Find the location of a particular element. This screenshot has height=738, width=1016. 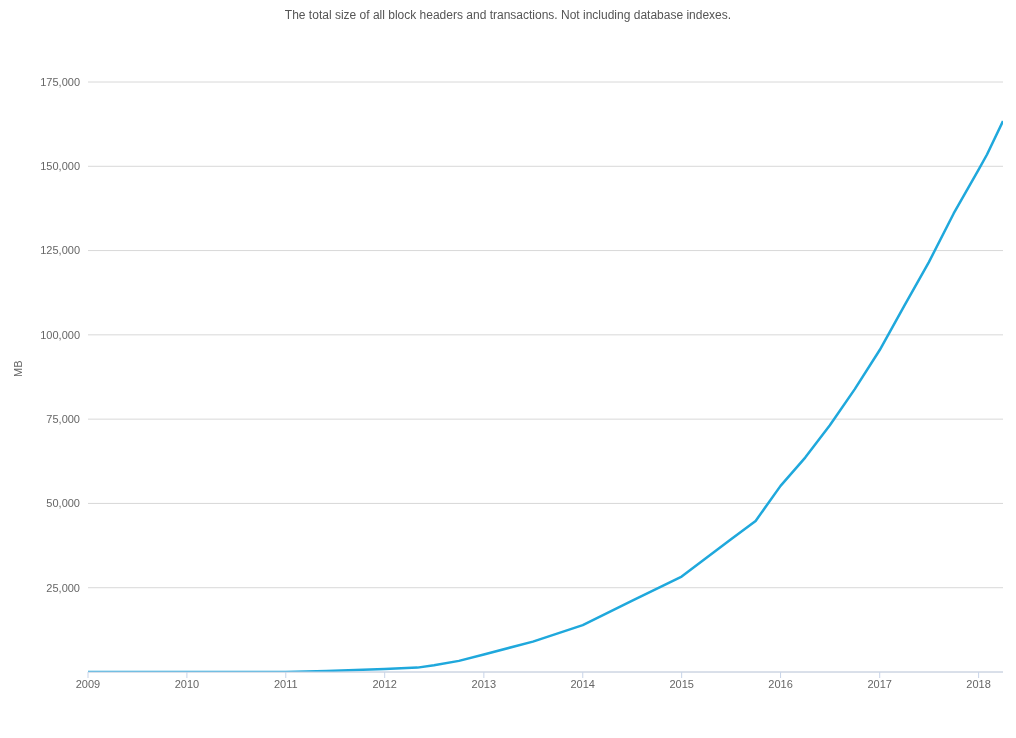

x-tick-label: 2018 is located at coordinates (978, 683).